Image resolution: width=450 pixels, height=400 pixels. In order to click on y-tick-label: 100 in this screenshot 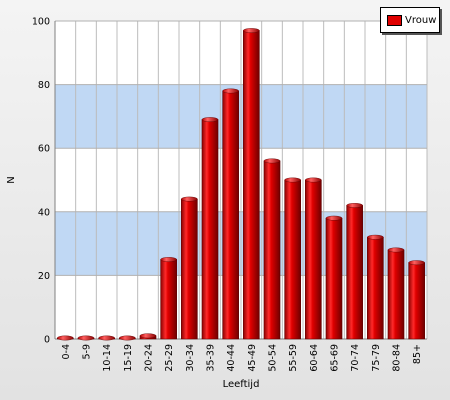, I will do `click(41, 22)`.